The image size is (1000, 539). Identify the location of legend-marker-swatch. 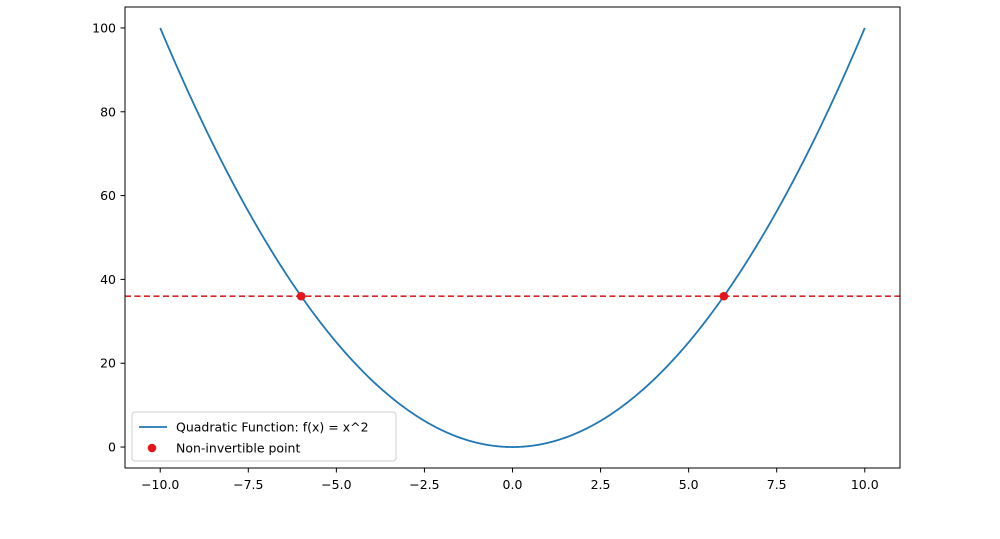
(152, 448).